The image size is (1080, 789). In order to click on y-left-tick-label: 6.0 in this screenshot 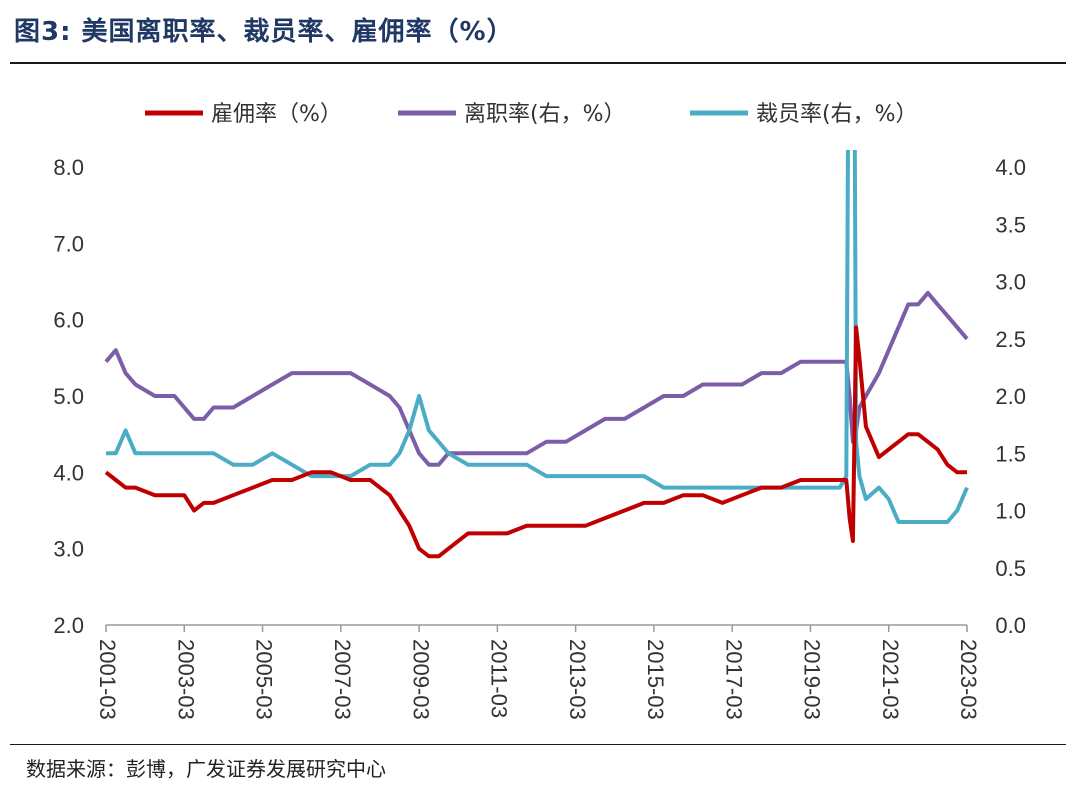, I will do `click(68, 320)`.